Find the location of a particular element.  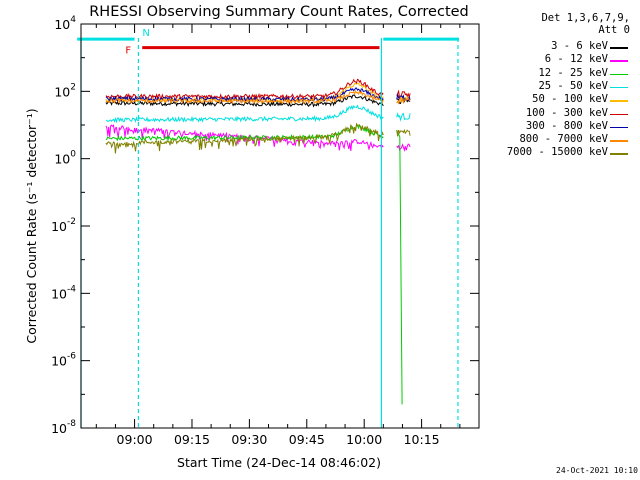

footer-date: 24-Oct-2021 10:10 is located at coordinates (597, 470).